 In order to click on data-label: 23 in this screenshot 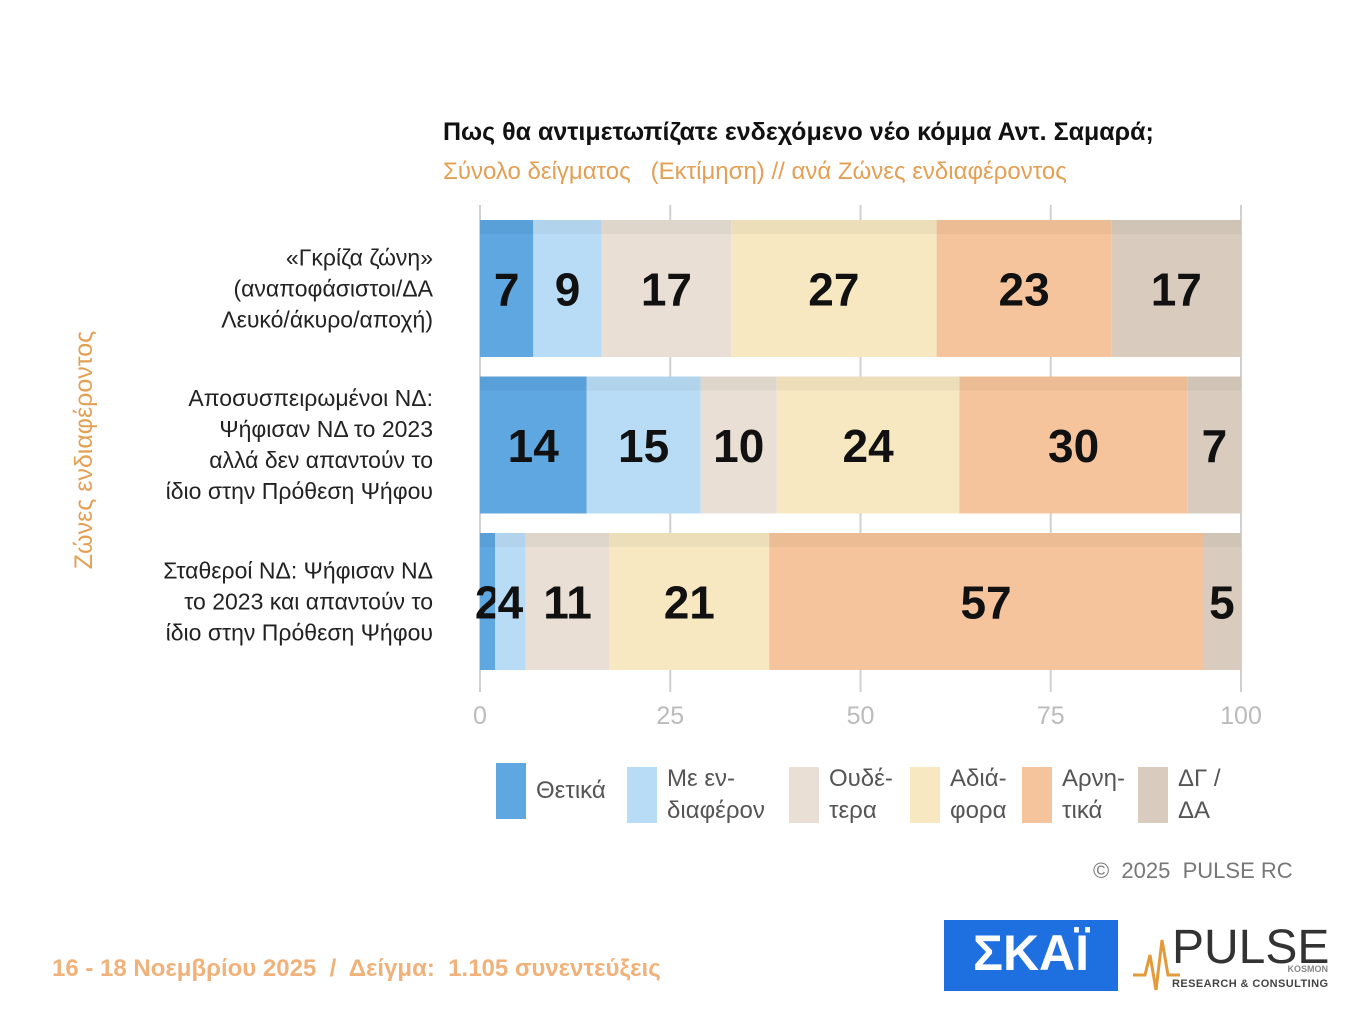, I will do `click(1024, 290)`.